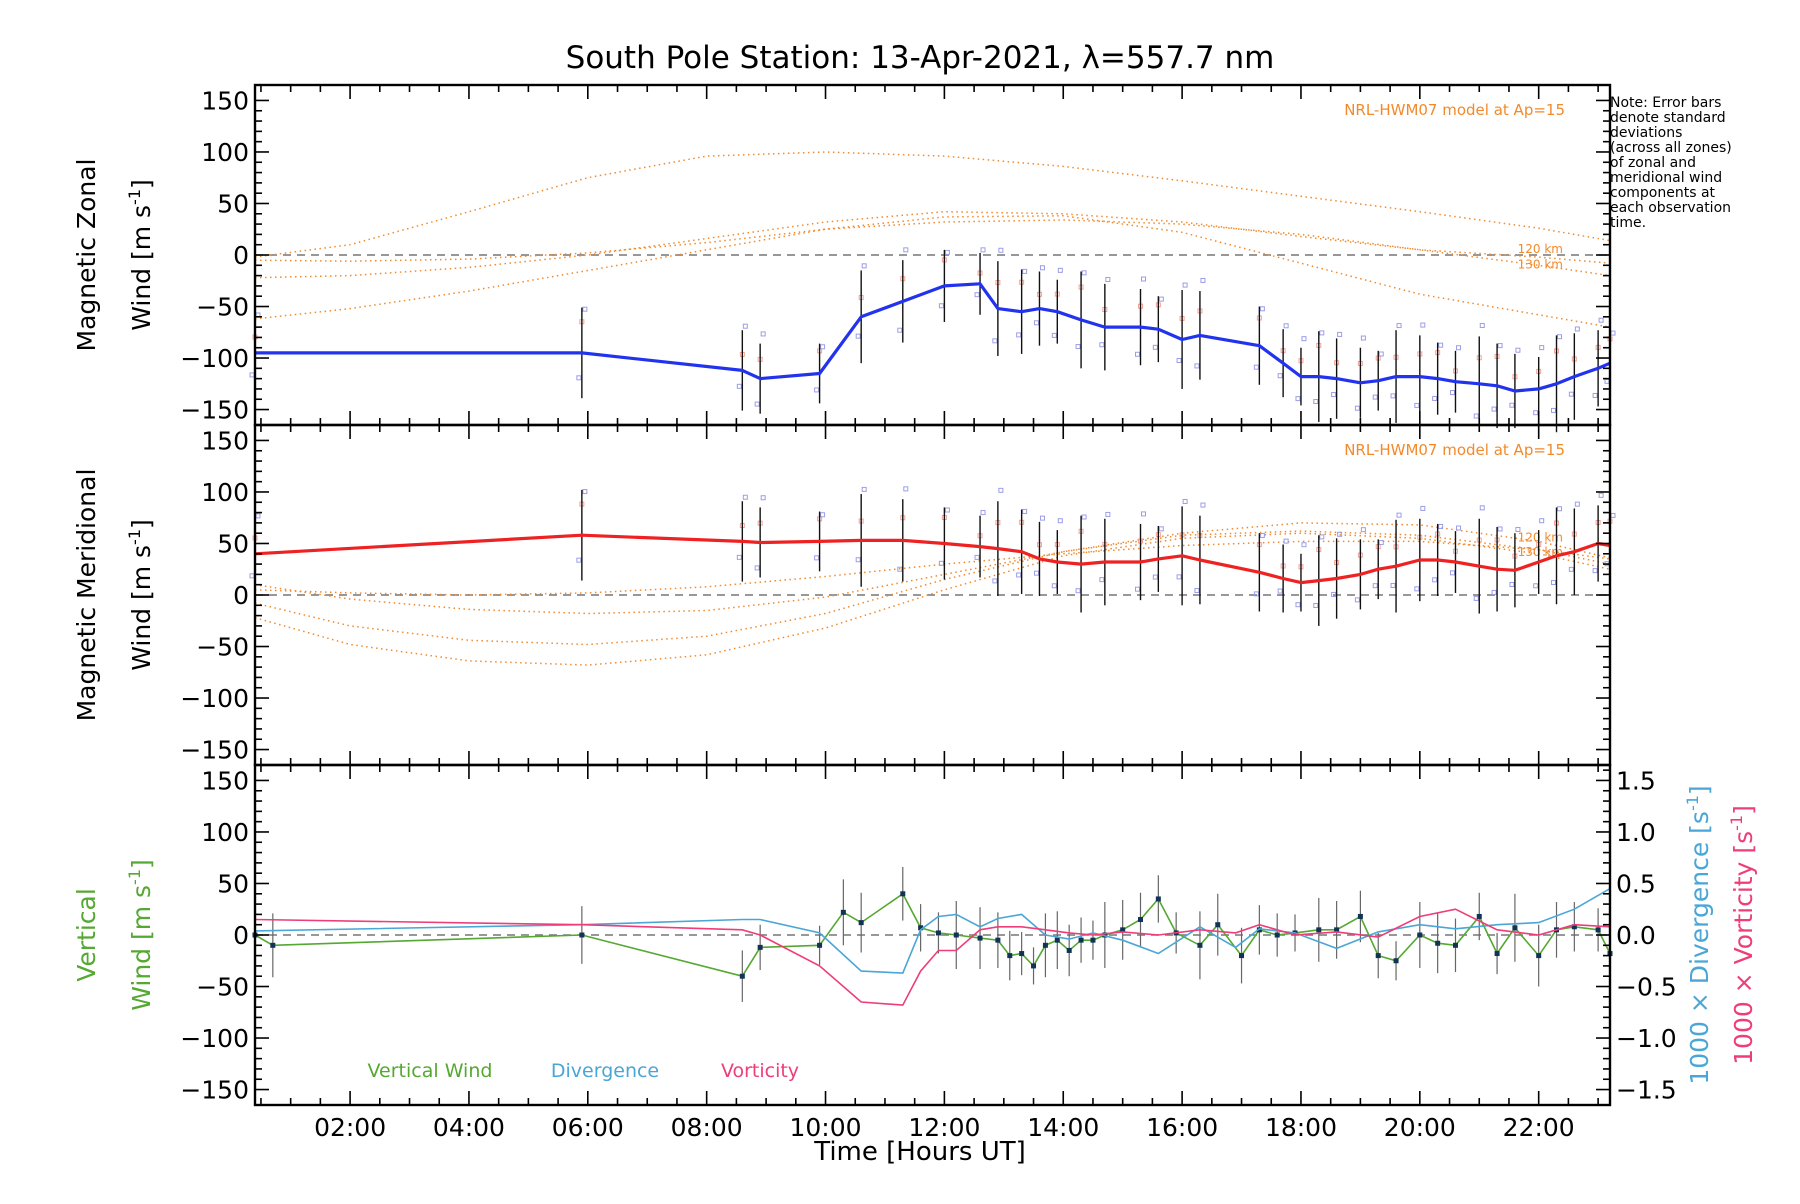 The width and height of the screenshot is (1800, 1204). Describe the element at coordinates (1671, 148) in the screenshot. I see `note-line: (across all zones)` at that location.